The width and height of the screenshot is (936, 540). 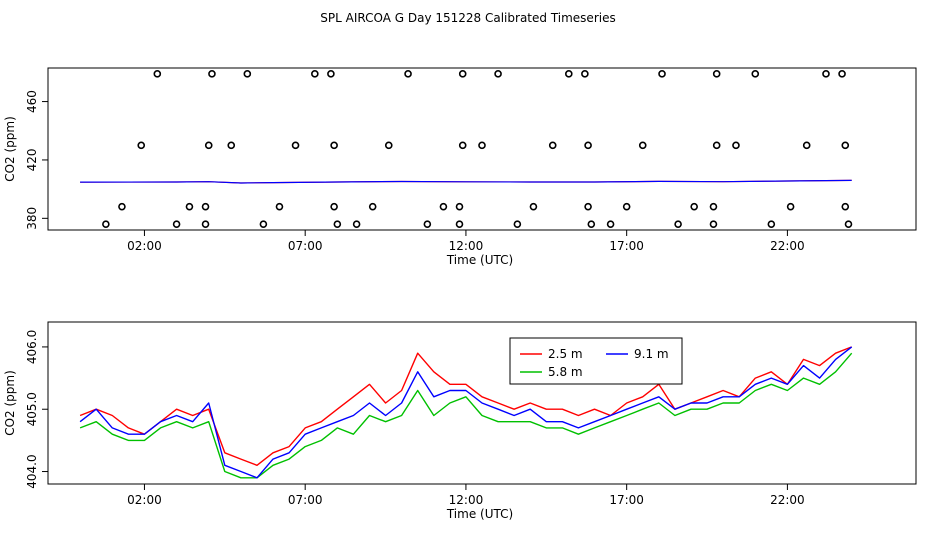 What do you see at coordinates (32, 101) in the screenshot?
I see `y-tick-label: 460` at bounding box center [32, 101].